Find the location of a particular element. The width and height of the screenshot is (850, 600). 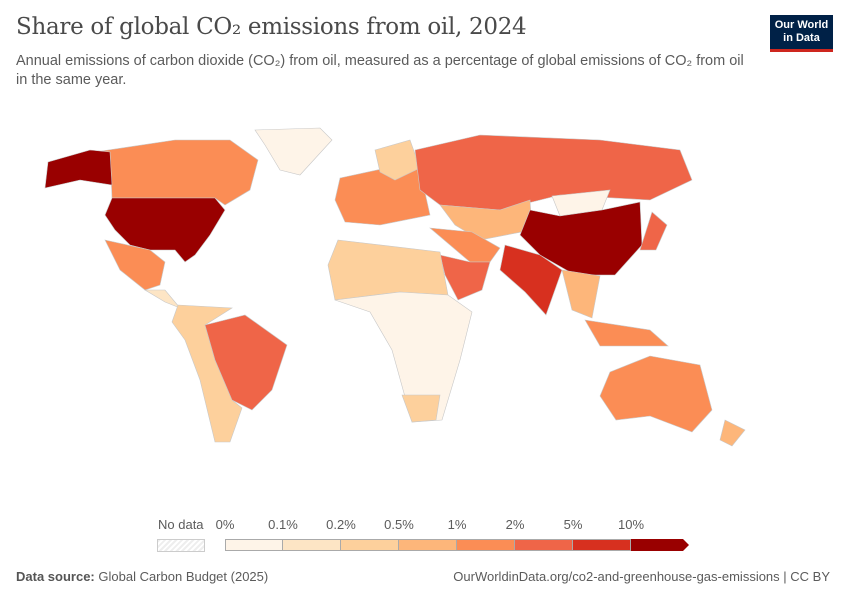

country-sub-saharan-africa is located at coordinates (403, 357).